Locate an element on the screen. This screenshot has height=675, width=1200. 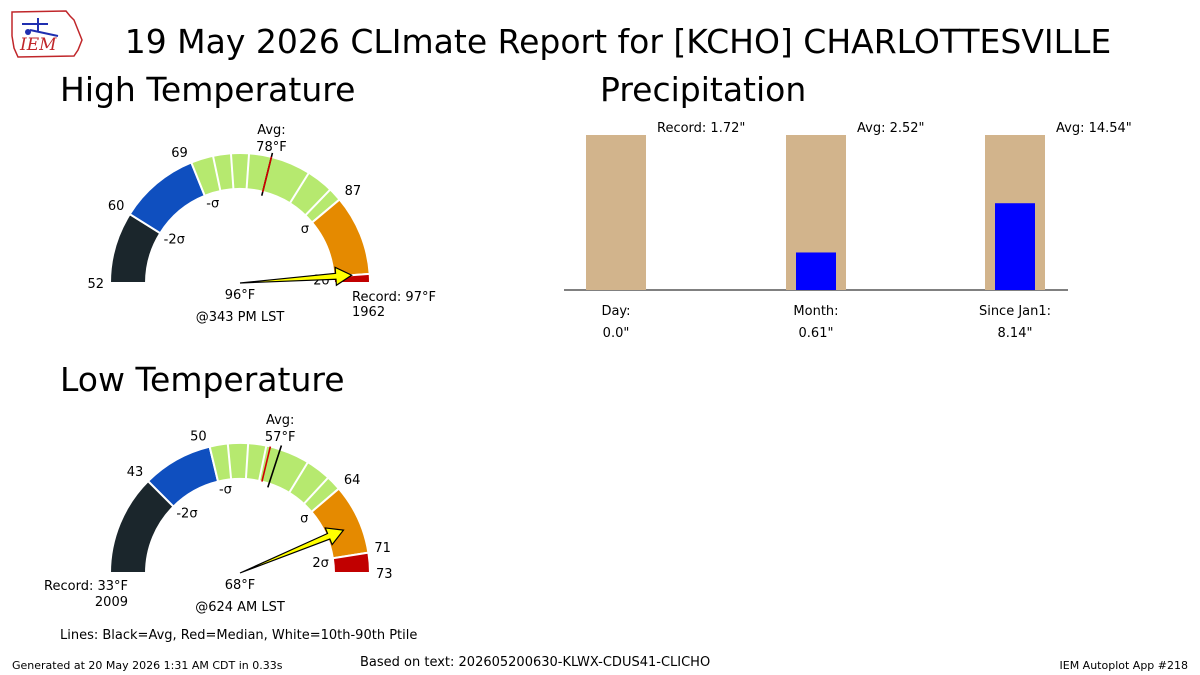
tick-label-87: 87 is located at coordinates (353, 191).